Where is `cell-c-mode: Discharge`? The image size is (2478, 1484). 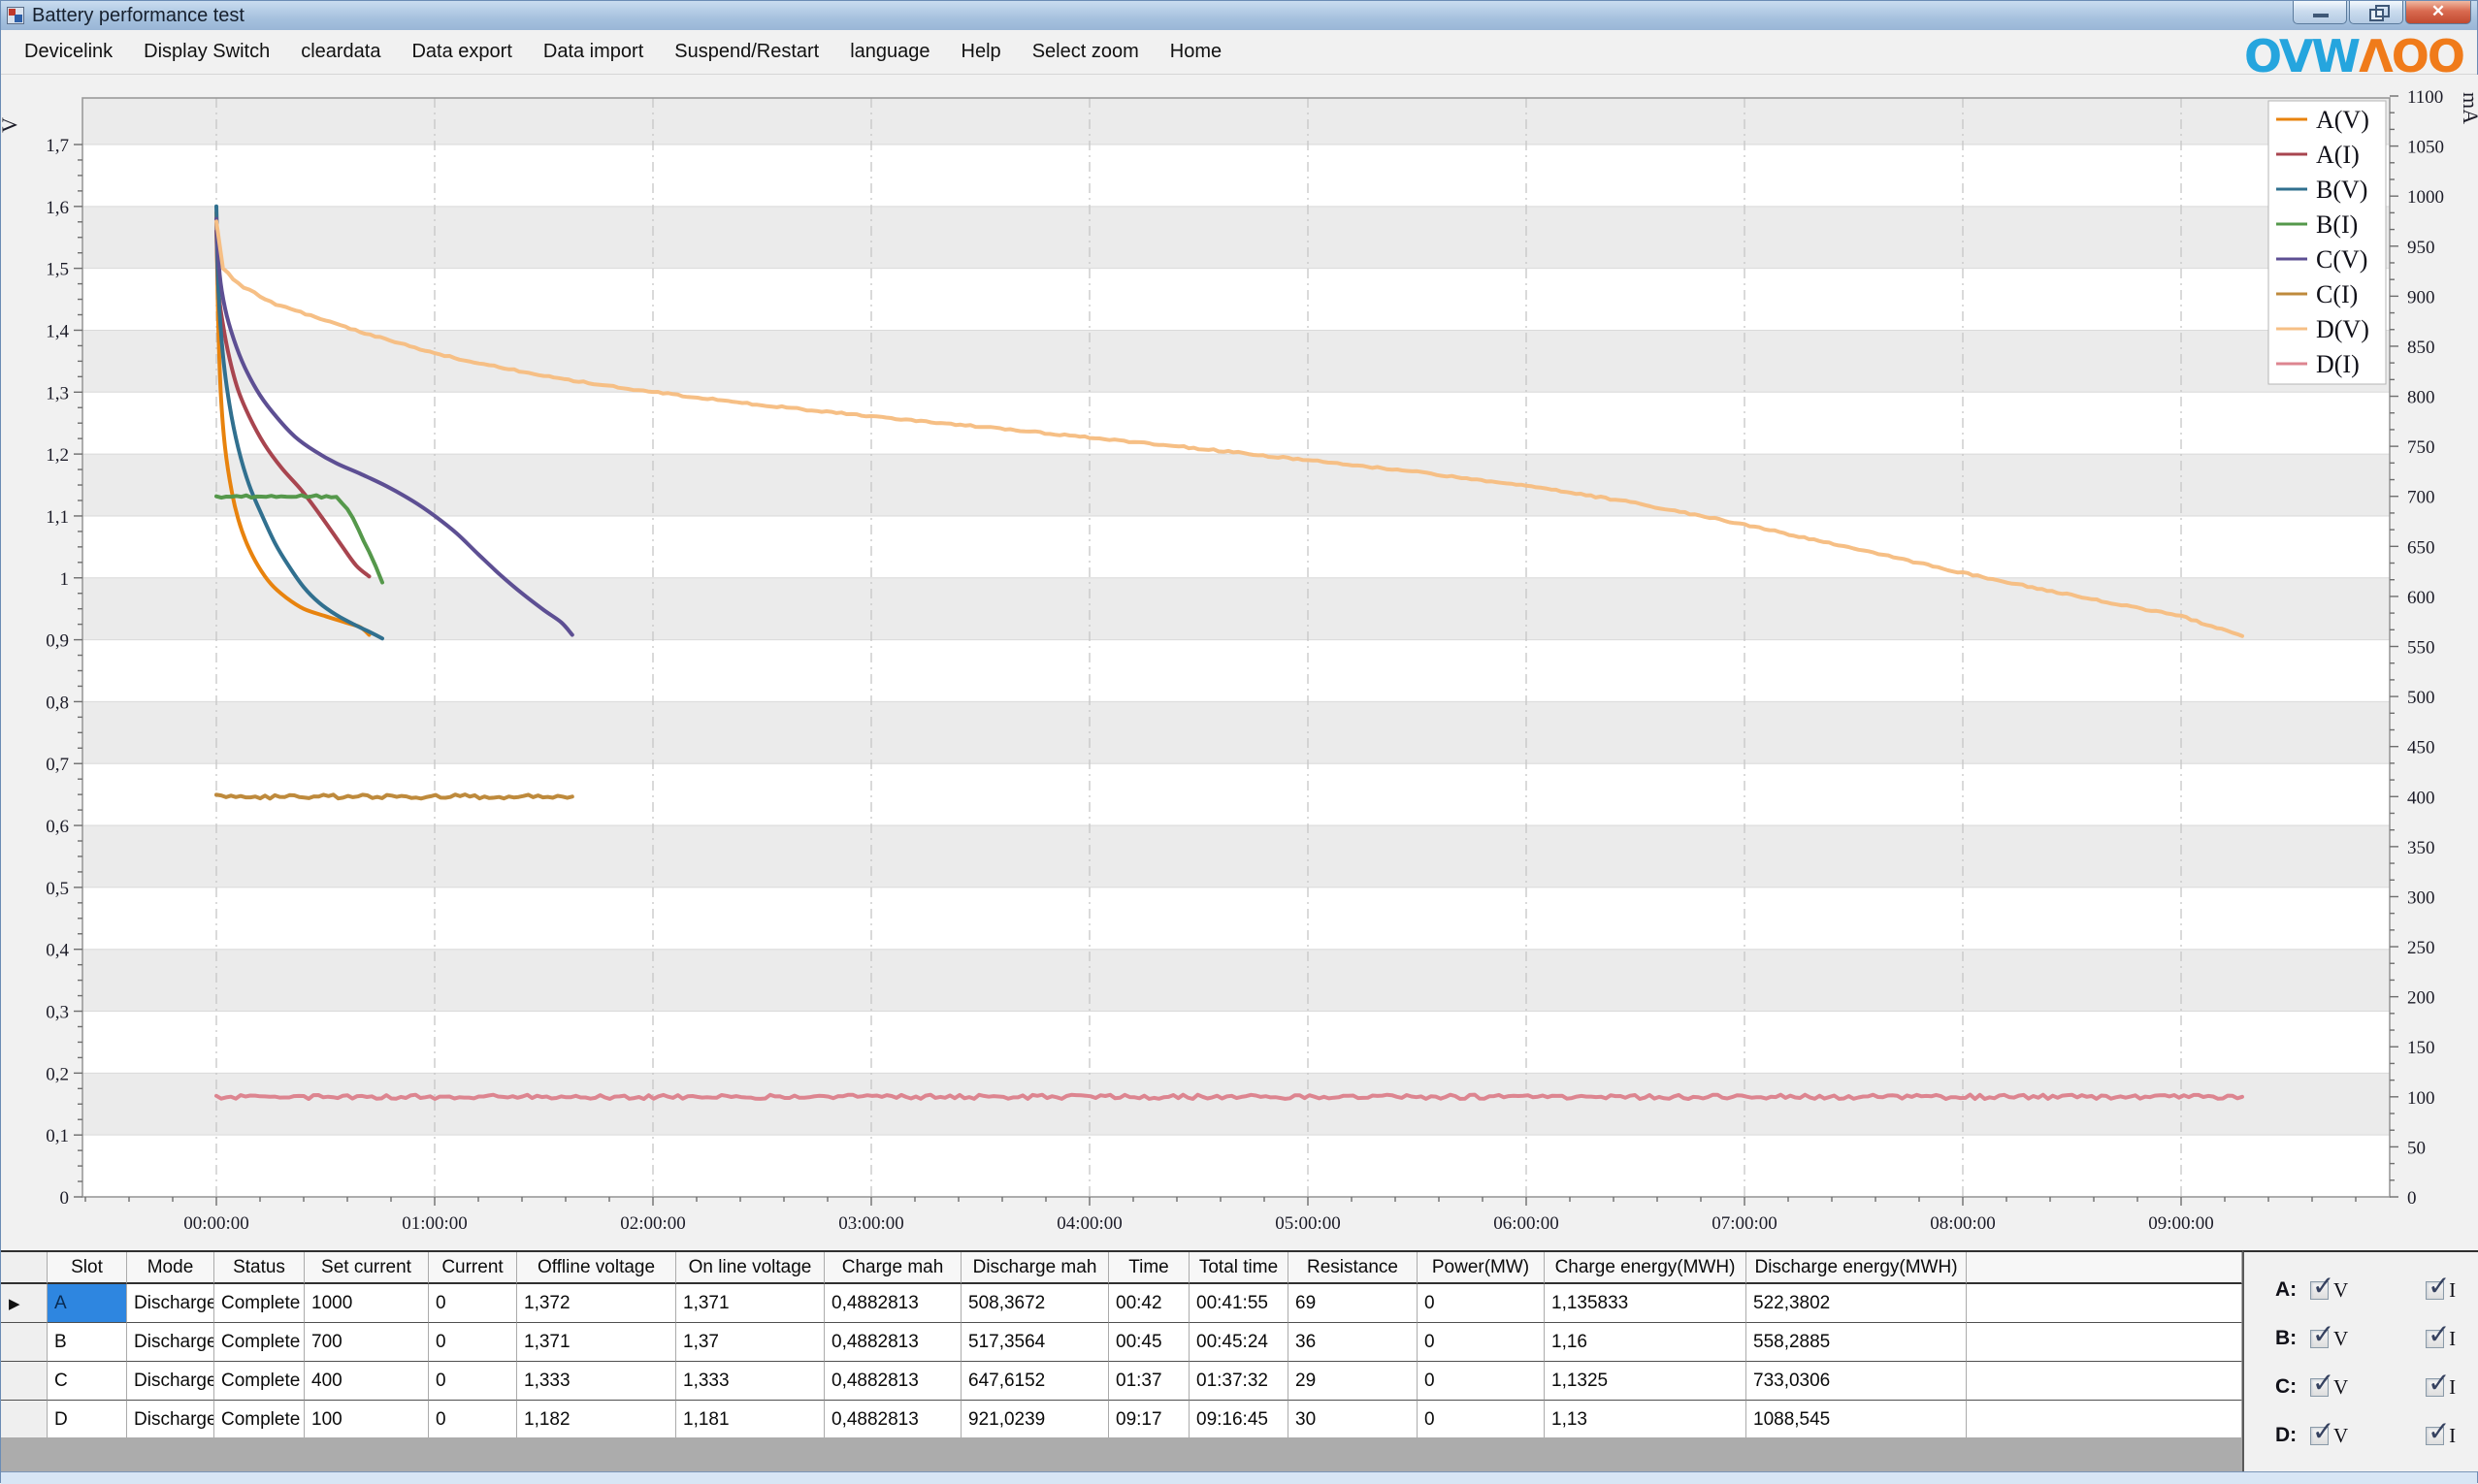
cell-c-mode: Discharge is located at coordinates (170, 1381).